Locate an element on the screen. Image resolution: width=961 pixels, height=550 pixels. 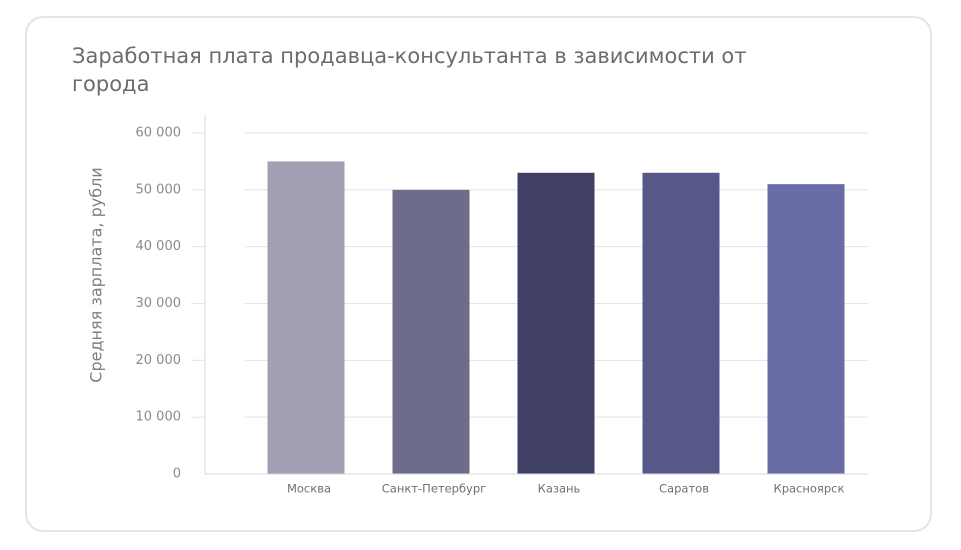
x-tick-label: Казань is located at coordinates (559, 489).